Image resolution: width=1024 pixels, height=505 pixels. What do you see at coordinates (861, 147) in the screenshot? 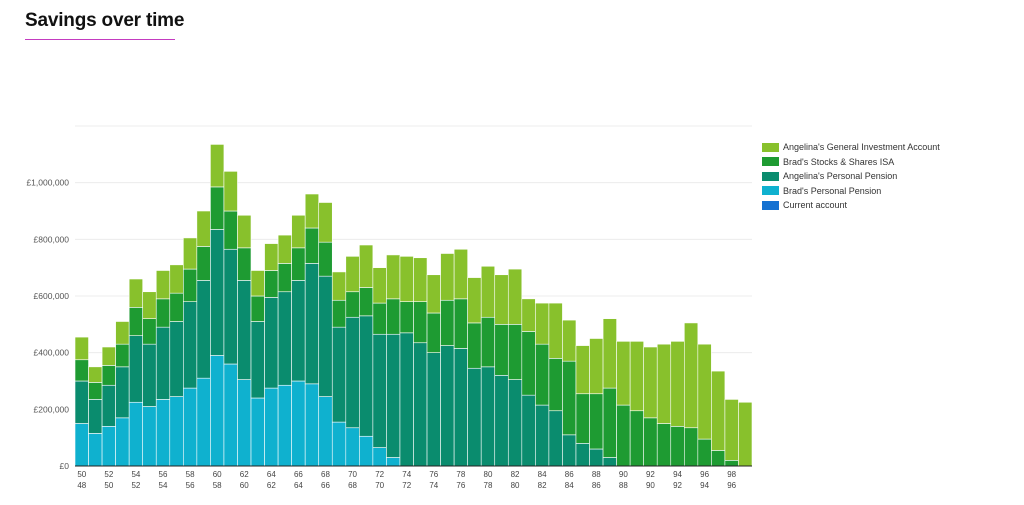
I see `legend-label: Angelina's General Investment Account` at bounding box center [861, 147].